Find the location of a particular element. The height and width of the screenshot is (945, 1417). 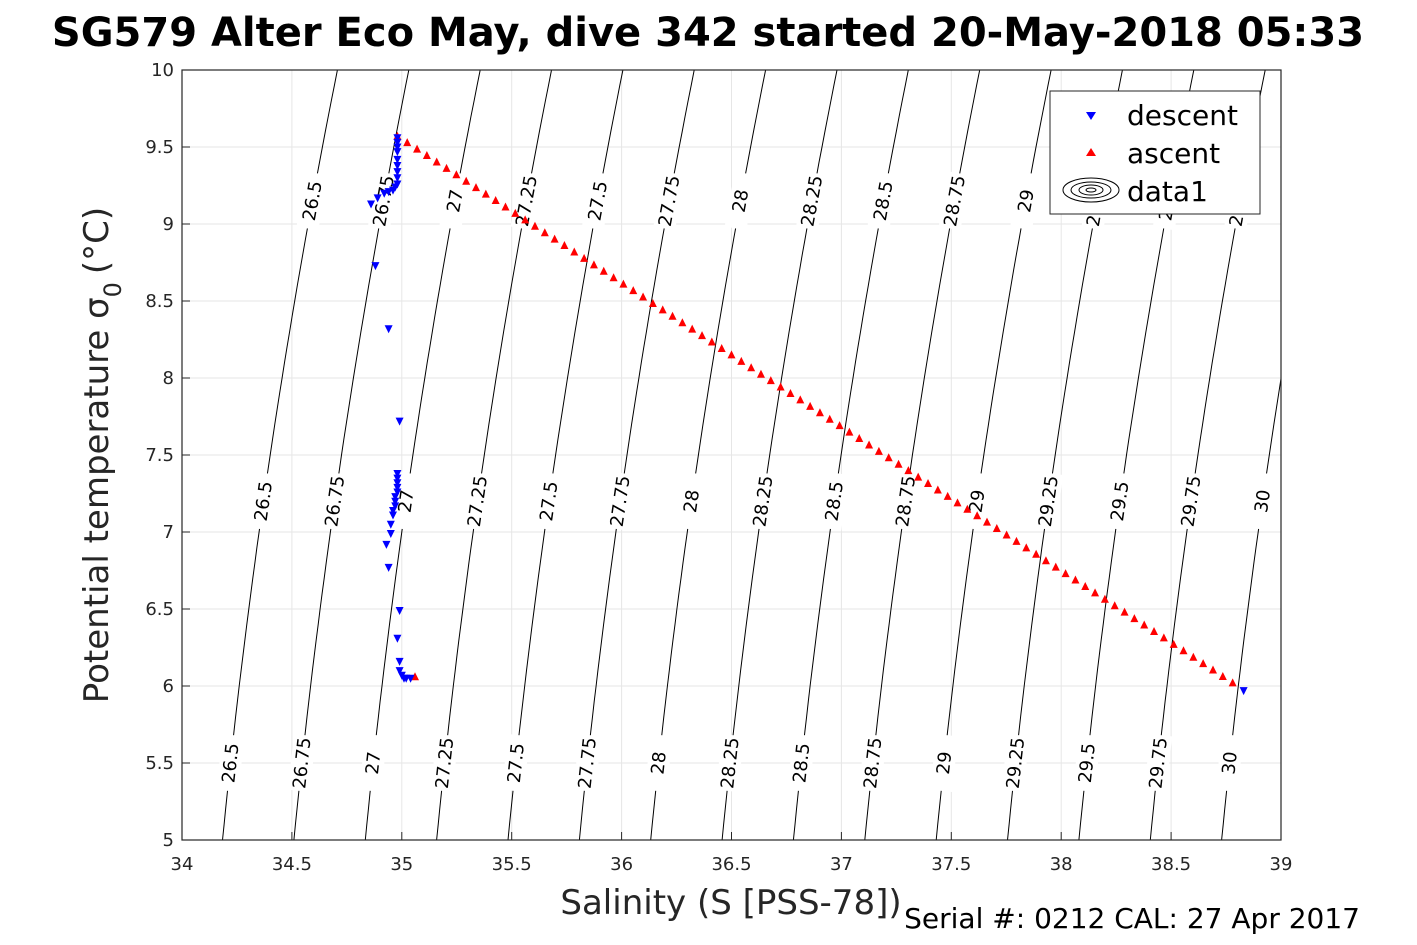

isopycnal-label-text: 27 is located at coordinates (455, 201).